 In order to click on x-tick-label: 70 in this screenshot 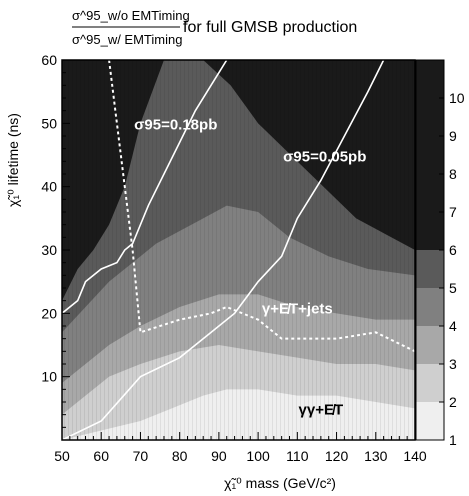, I will do `click(141, 456)`.